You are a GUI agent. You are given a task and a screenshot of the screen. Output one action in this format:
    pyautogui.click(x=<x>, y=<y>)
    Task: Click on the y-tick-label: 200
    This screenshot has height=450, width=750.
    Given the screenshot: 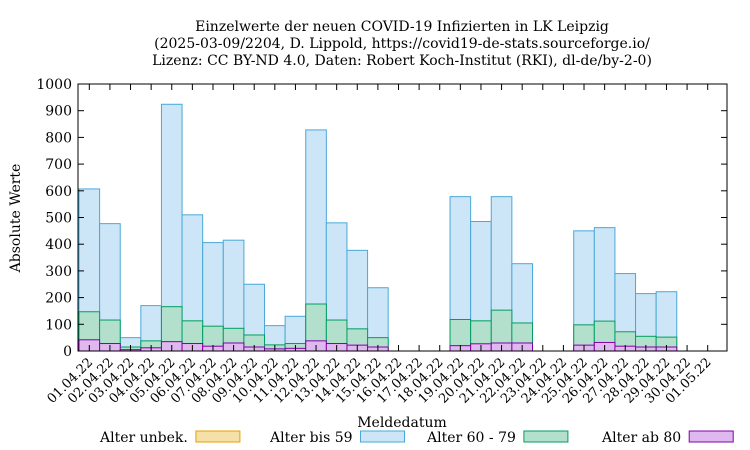 What is the action you would take?
    pyautogui.click(x=58, y=299)
    